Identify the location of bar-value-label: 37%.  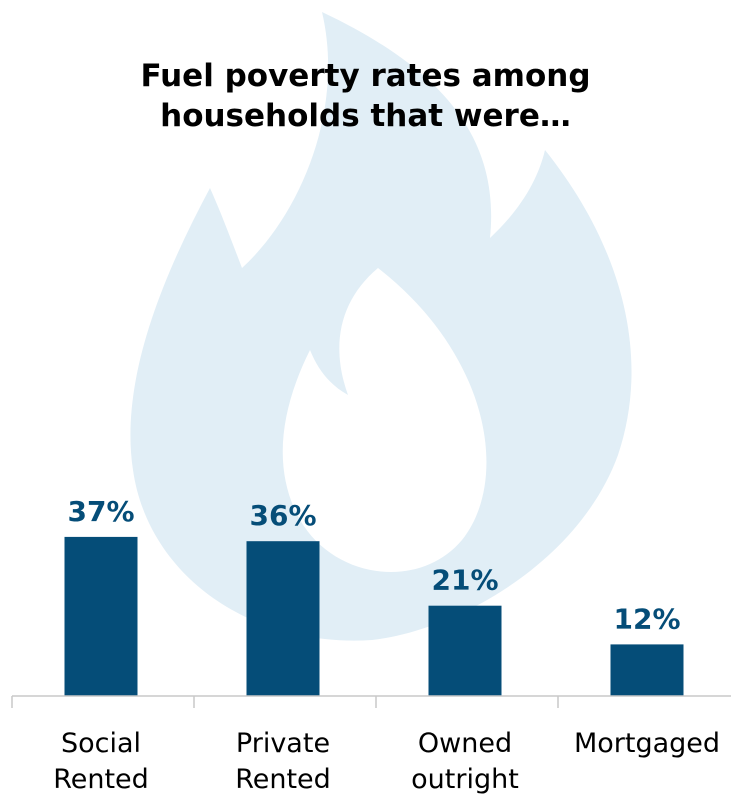
(100, 511).